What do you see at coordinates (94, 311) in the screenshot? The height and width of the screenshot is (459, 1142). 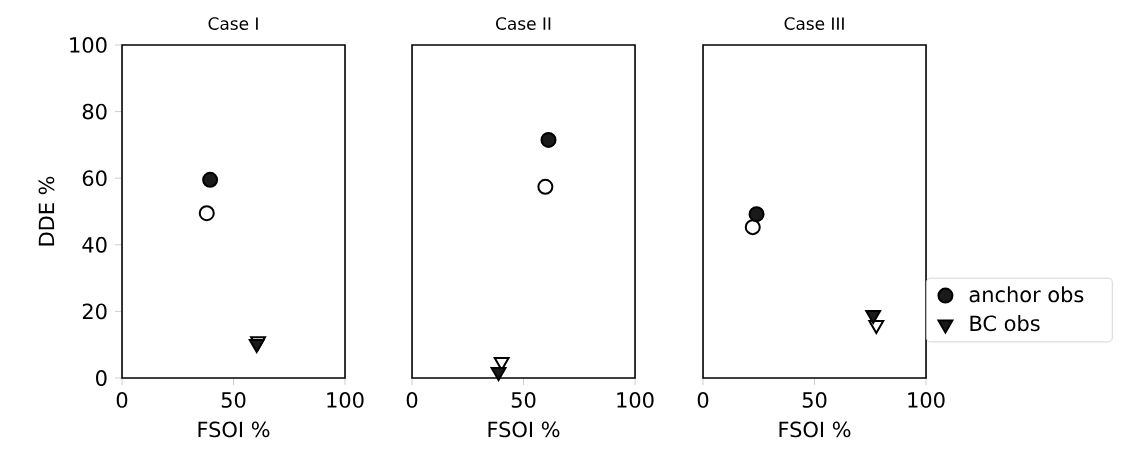 I see `y-tick-label: 20` at bounding box center [94, 311].